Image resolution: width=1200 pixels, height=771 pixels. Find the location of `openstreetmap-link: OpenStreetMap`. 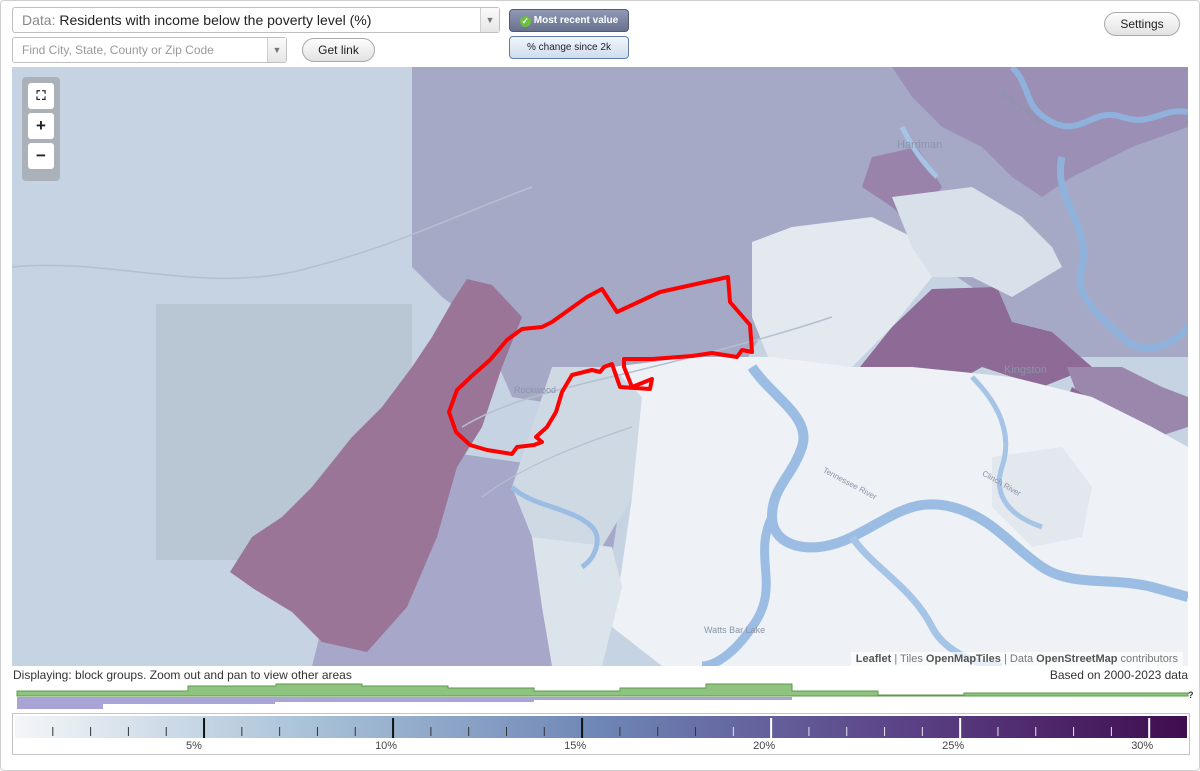

openstreetmap-link: OpenStreetMap is located at coordinates (1077, 659).